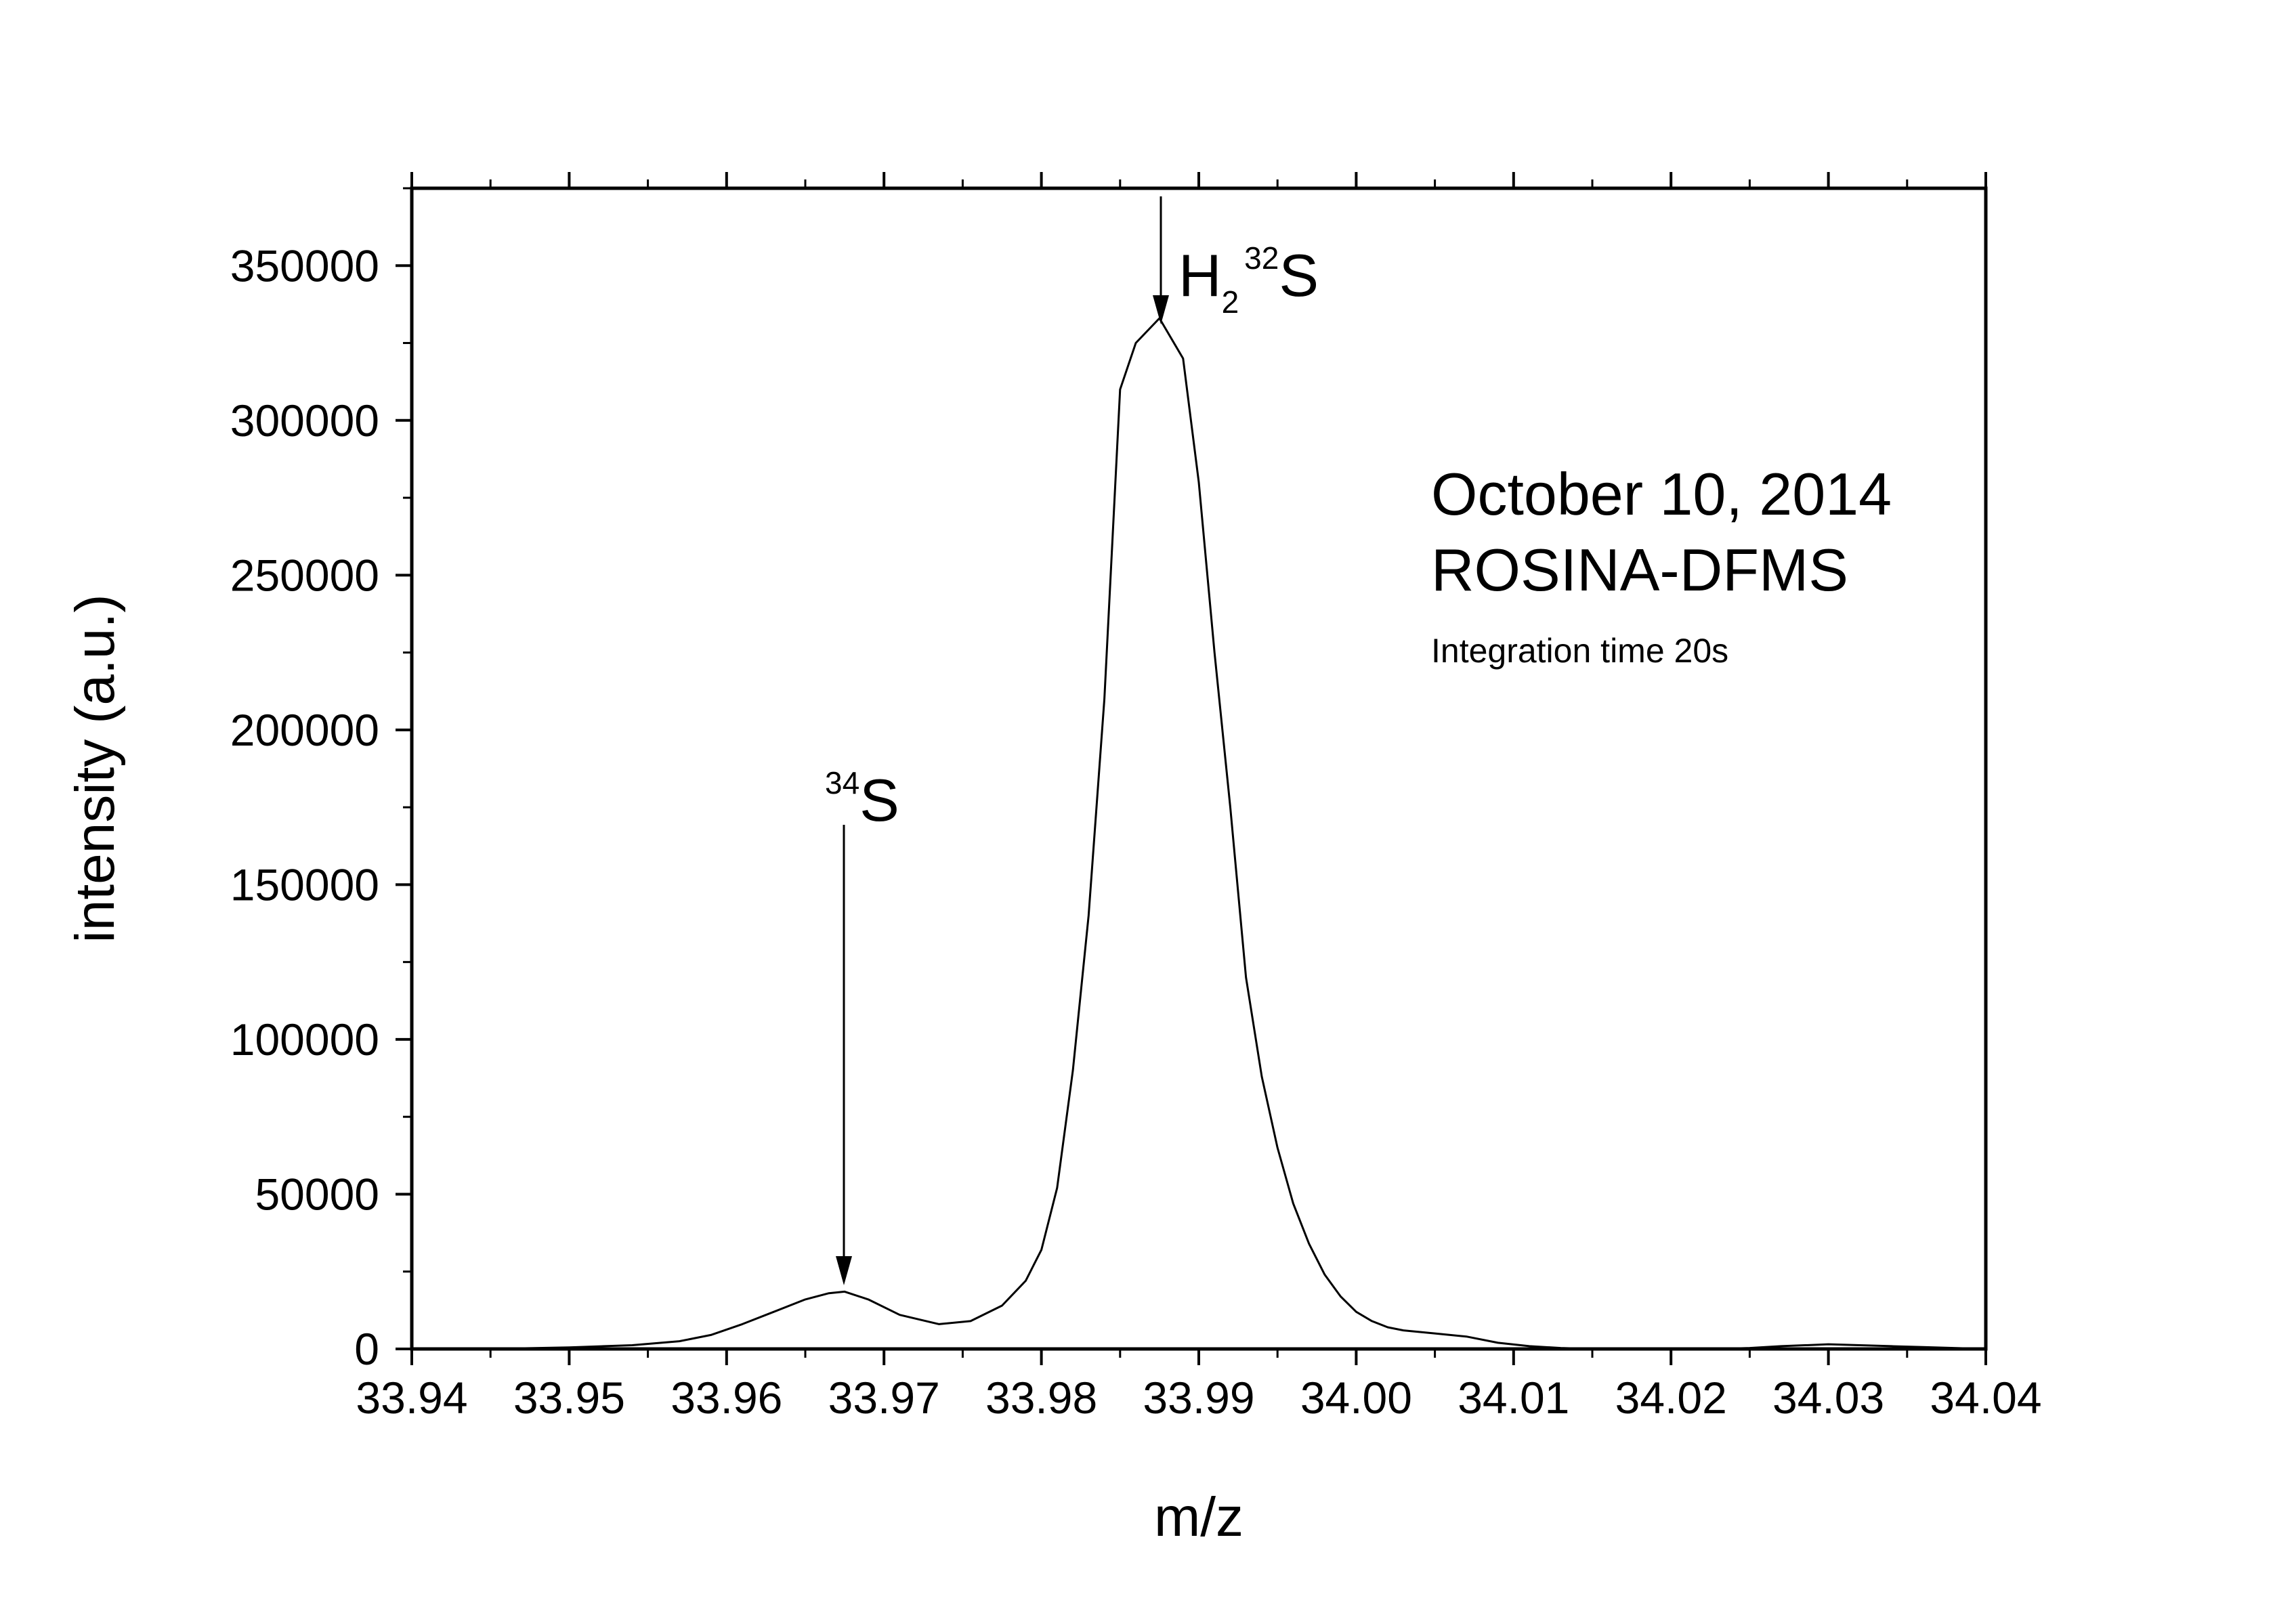  What do you see at coordinates (1671, 1398) in the screenshot?
I see `x-tick-label: 34.02` at bounding box center [1671, 1398].